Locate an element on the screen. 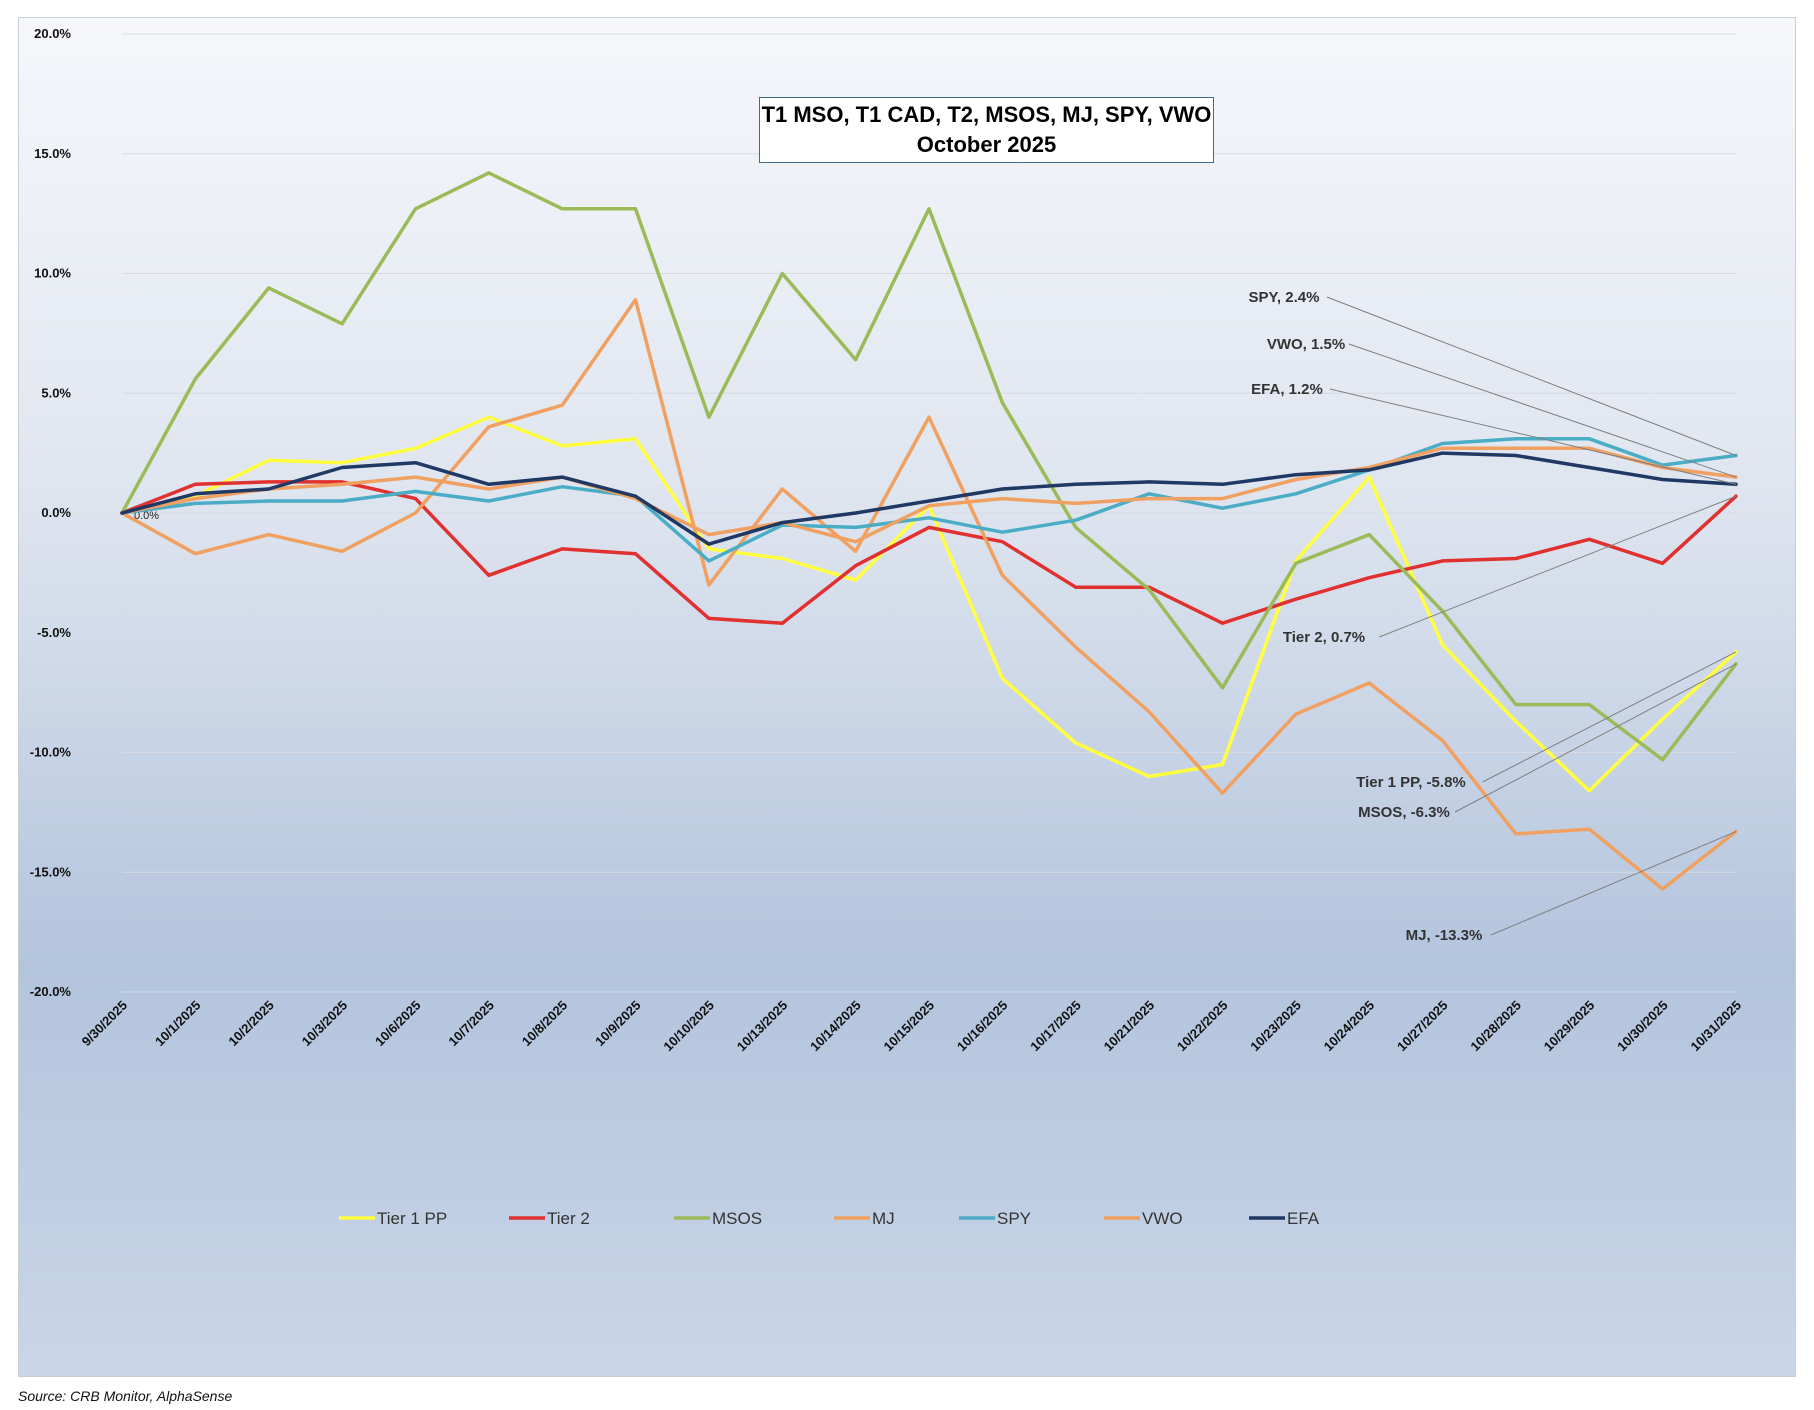 The width and height of the screenshot is (1814, 1410). x-tick-label: 10/31/2025 is located at coordinates (1715, 1026).